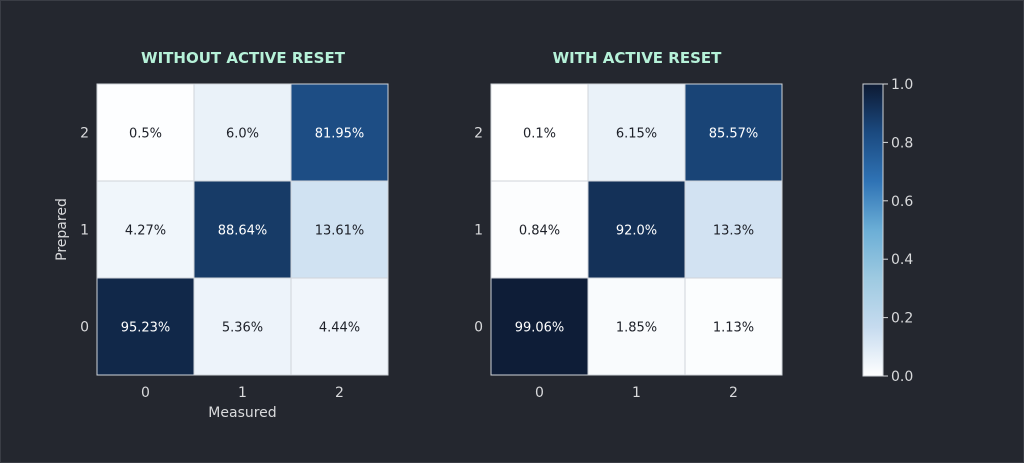 Image resolution: width=1024 pixels, height=463 pixels. I want to click on cell-value-label: 0.1%, so click(539, 134).